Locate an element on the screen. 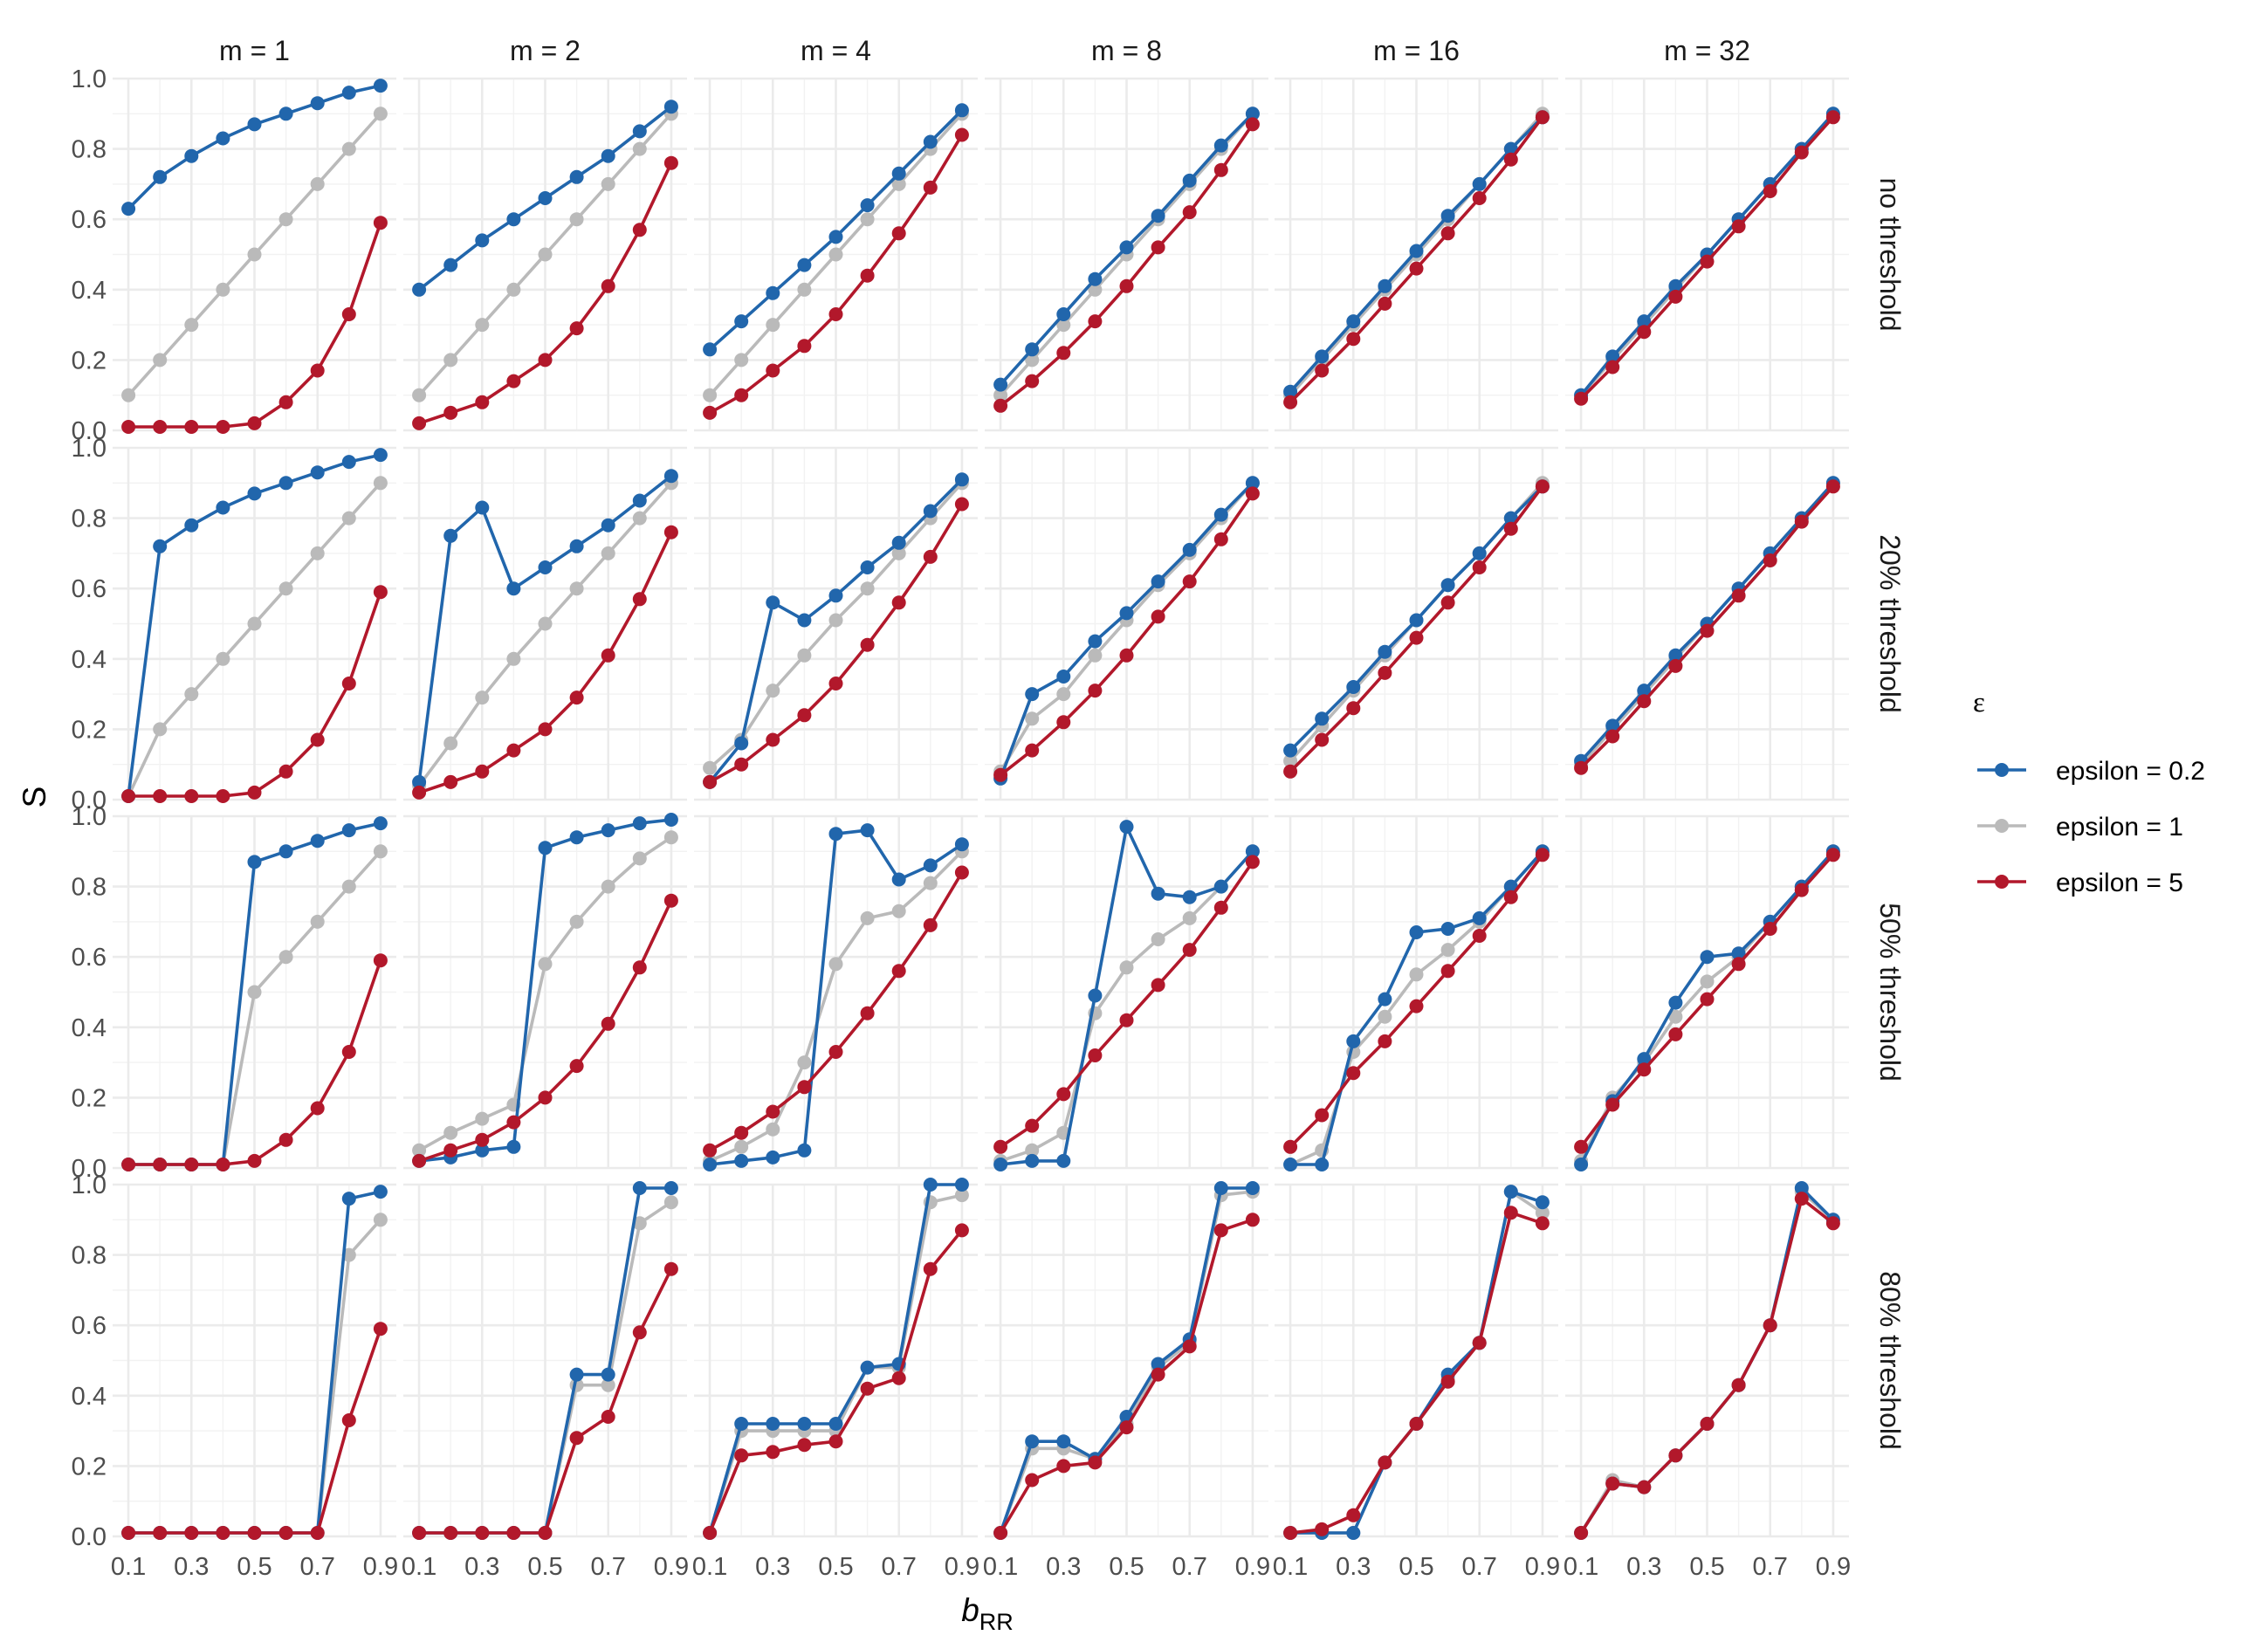 This screenshot has width=2268, height=1649. panel-r4-c2 is located at coordinates (545, 1360).